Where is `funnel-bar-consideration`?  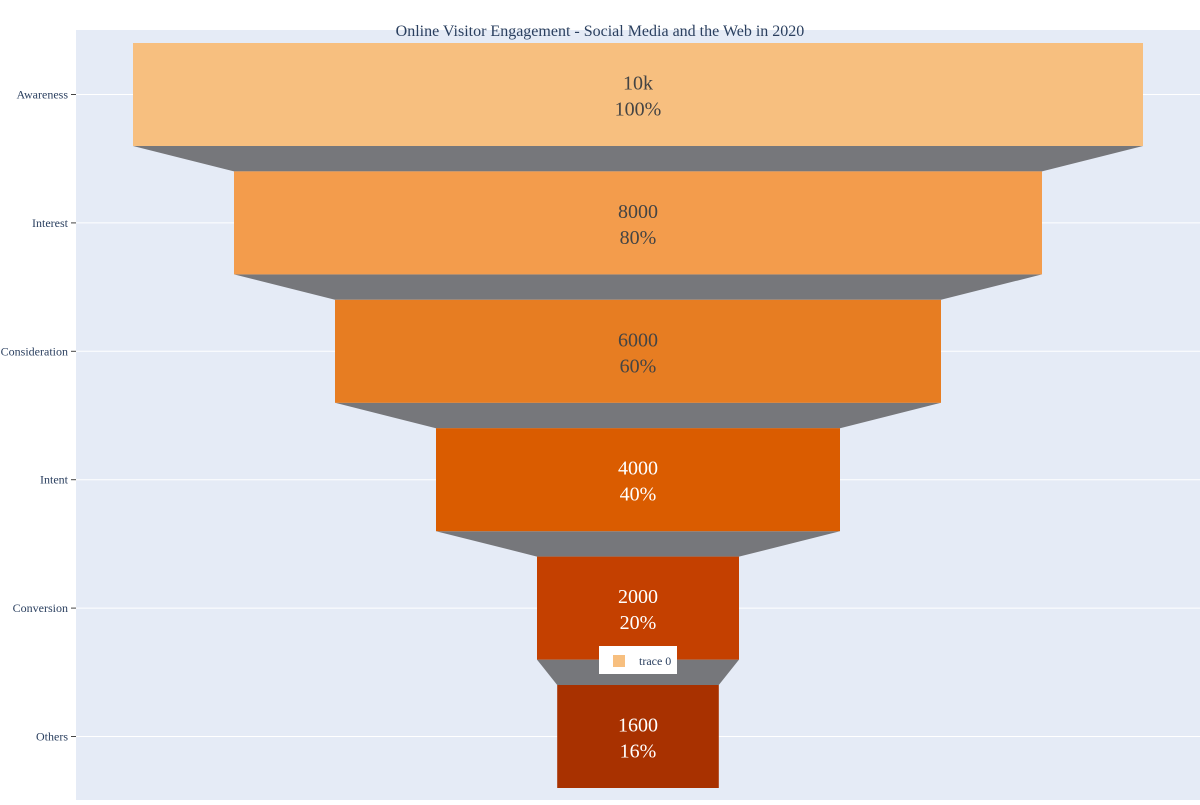
funnel-bar-consideration is located at coordinates (638, 351).